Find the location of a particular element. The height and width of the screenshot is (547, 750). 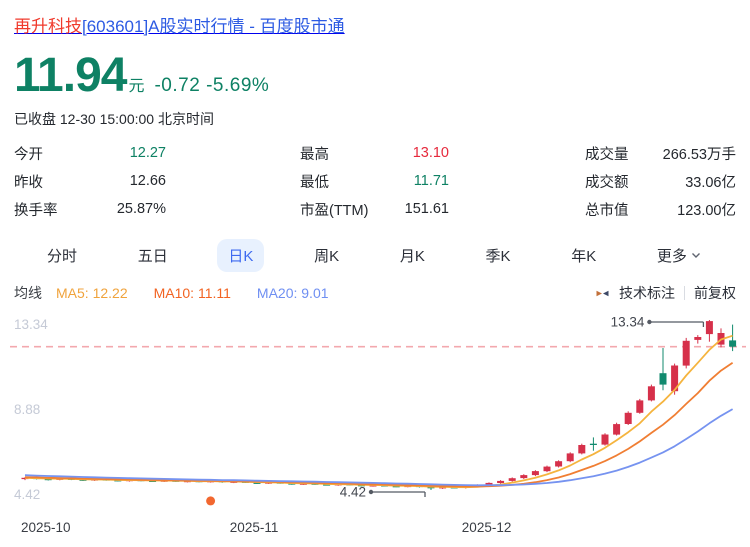

stats-column-1: 今开 12.27 昨收 12.66 换手率 25.87% is located at coordinates (90, 181).